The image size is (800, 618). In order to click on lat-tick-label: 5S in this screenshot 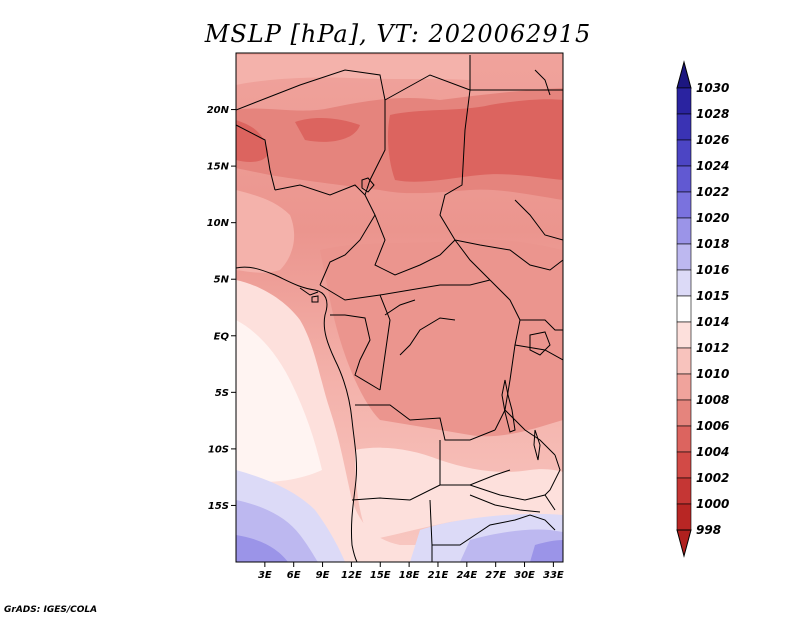, I will do `click(222, 393)`.